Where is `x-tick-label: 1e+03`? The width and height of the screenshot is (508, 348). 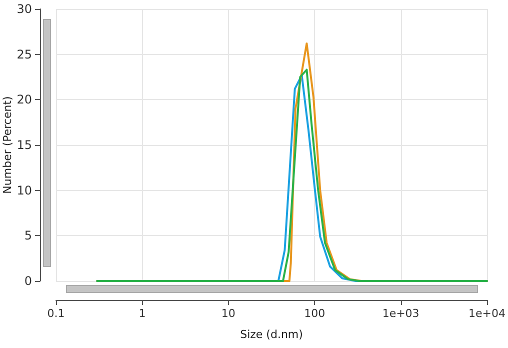 x-tick-label: 1e+03 is located at coordinates (401, 313).